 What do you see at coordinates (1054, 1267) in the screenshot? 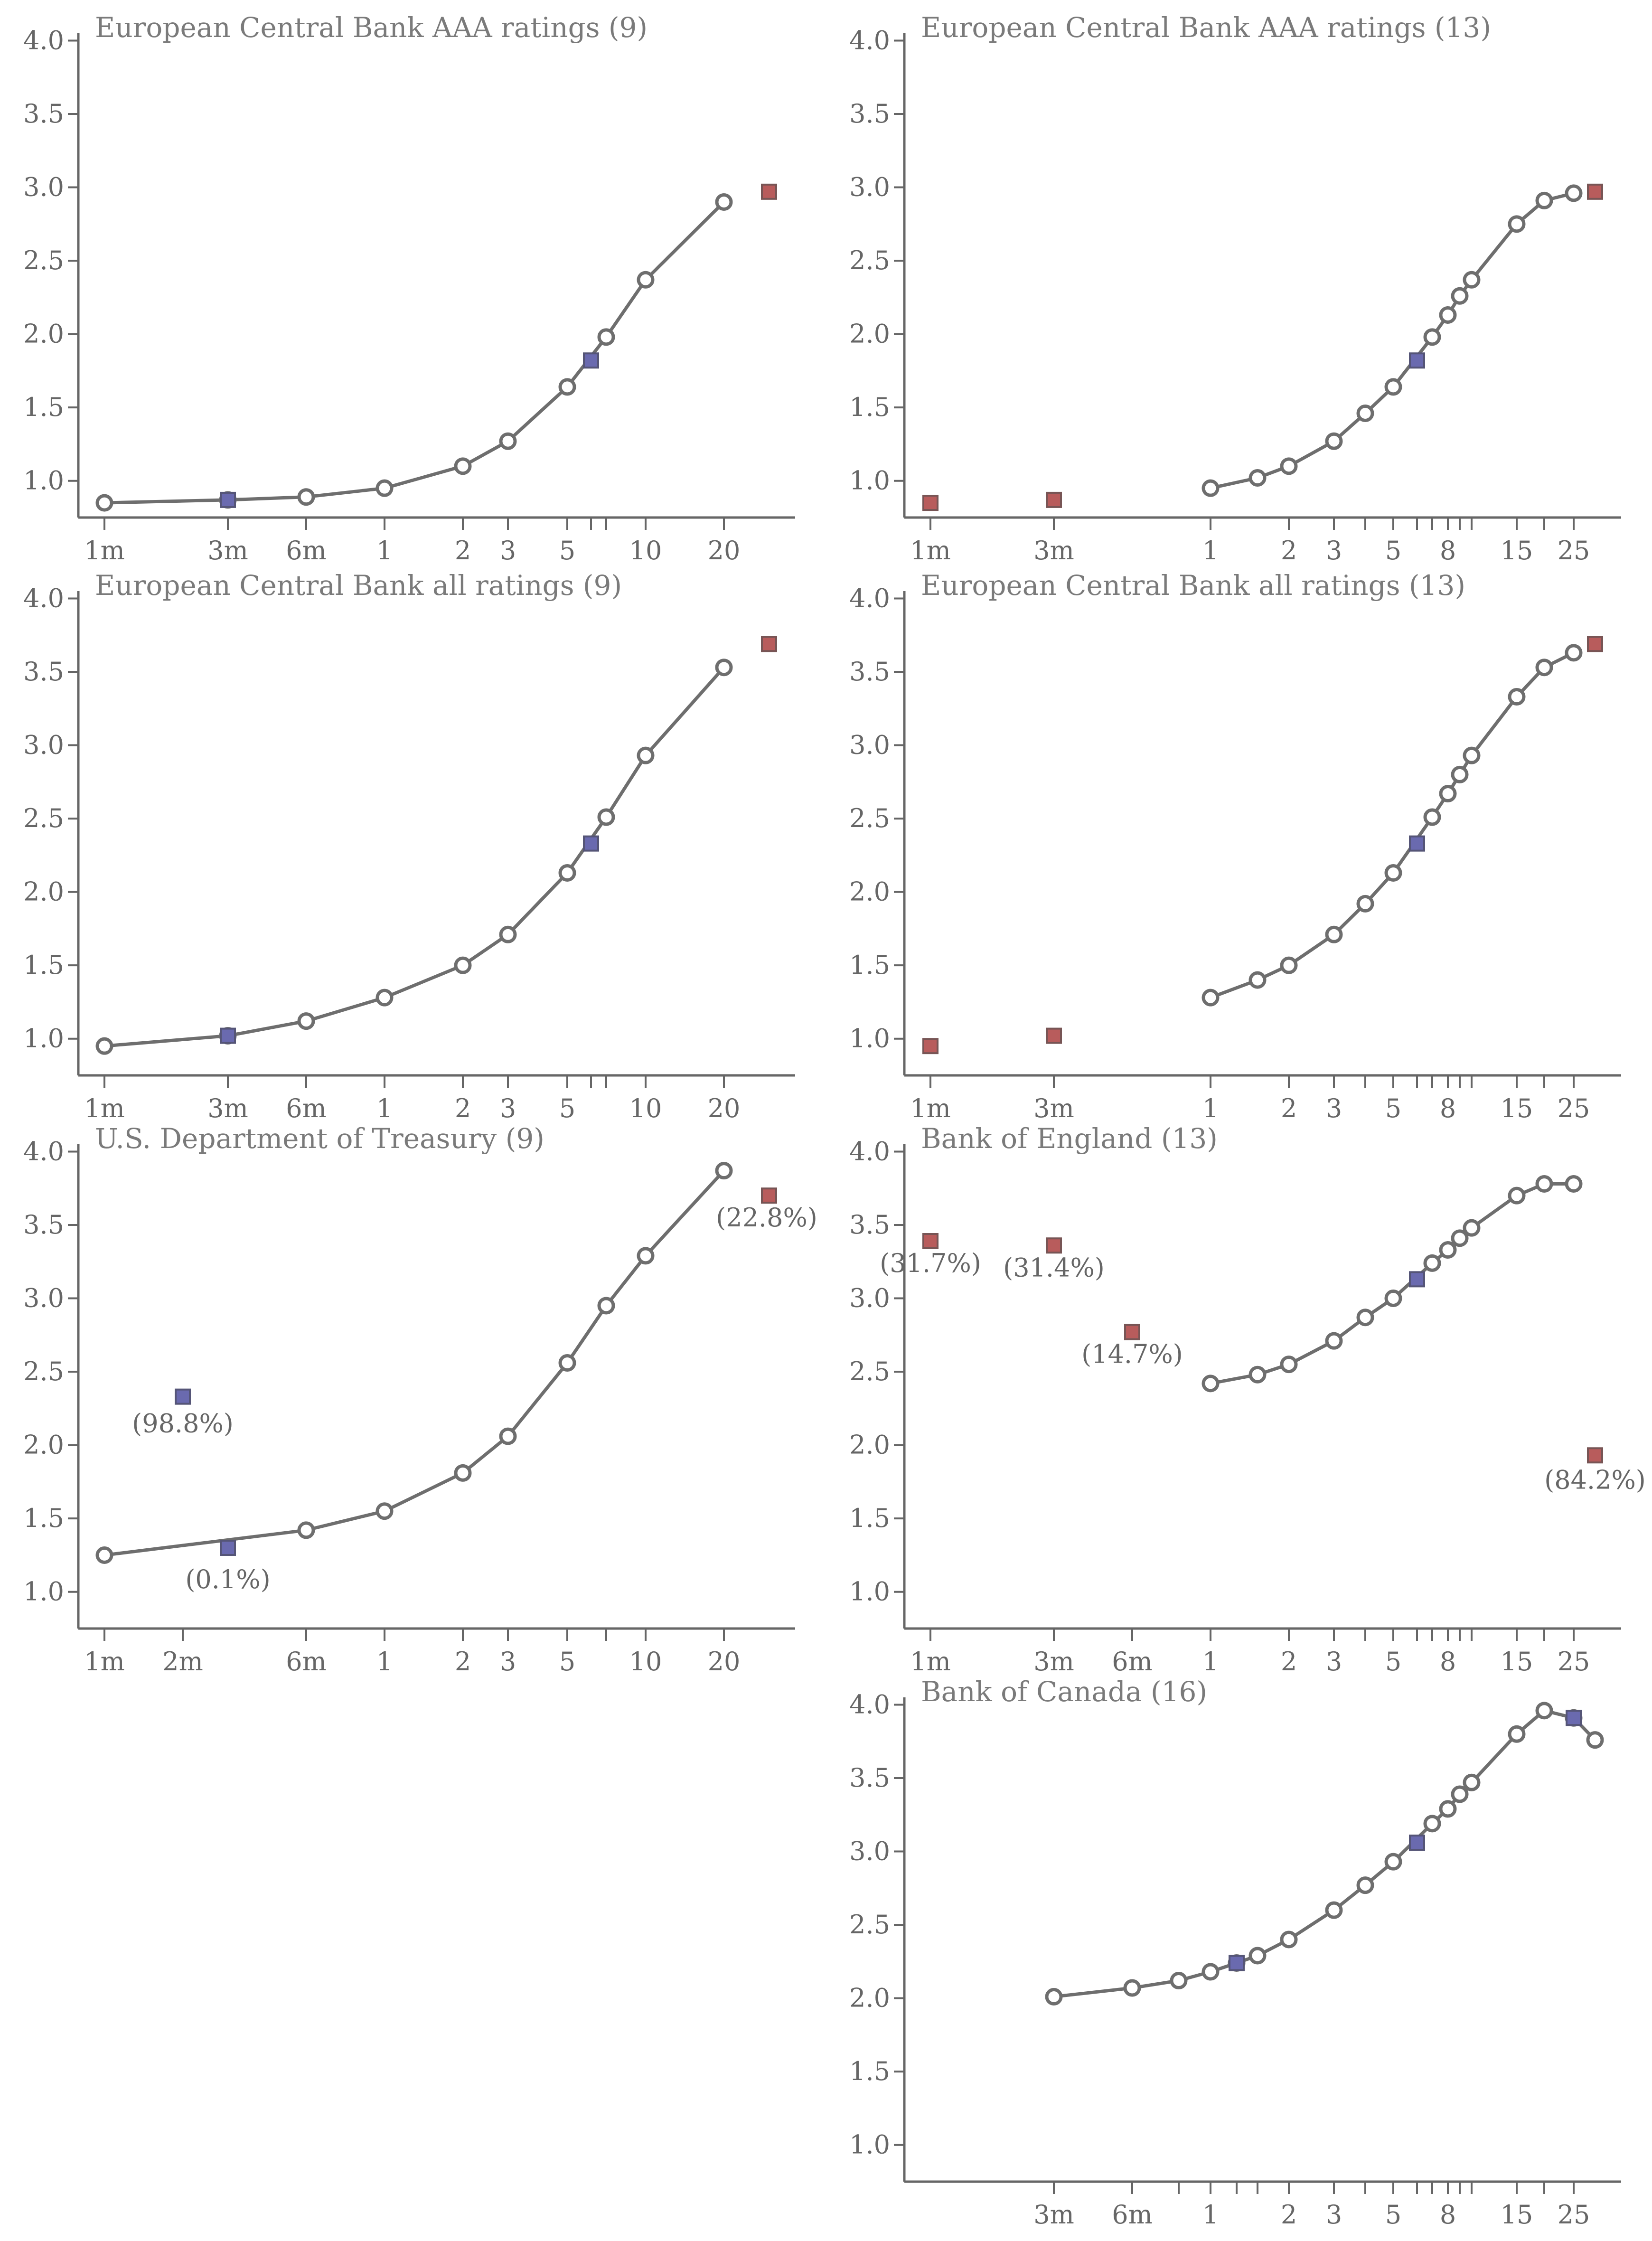
I see `point-annotation: (31.4%)` at bounding box center [1054, 1267].